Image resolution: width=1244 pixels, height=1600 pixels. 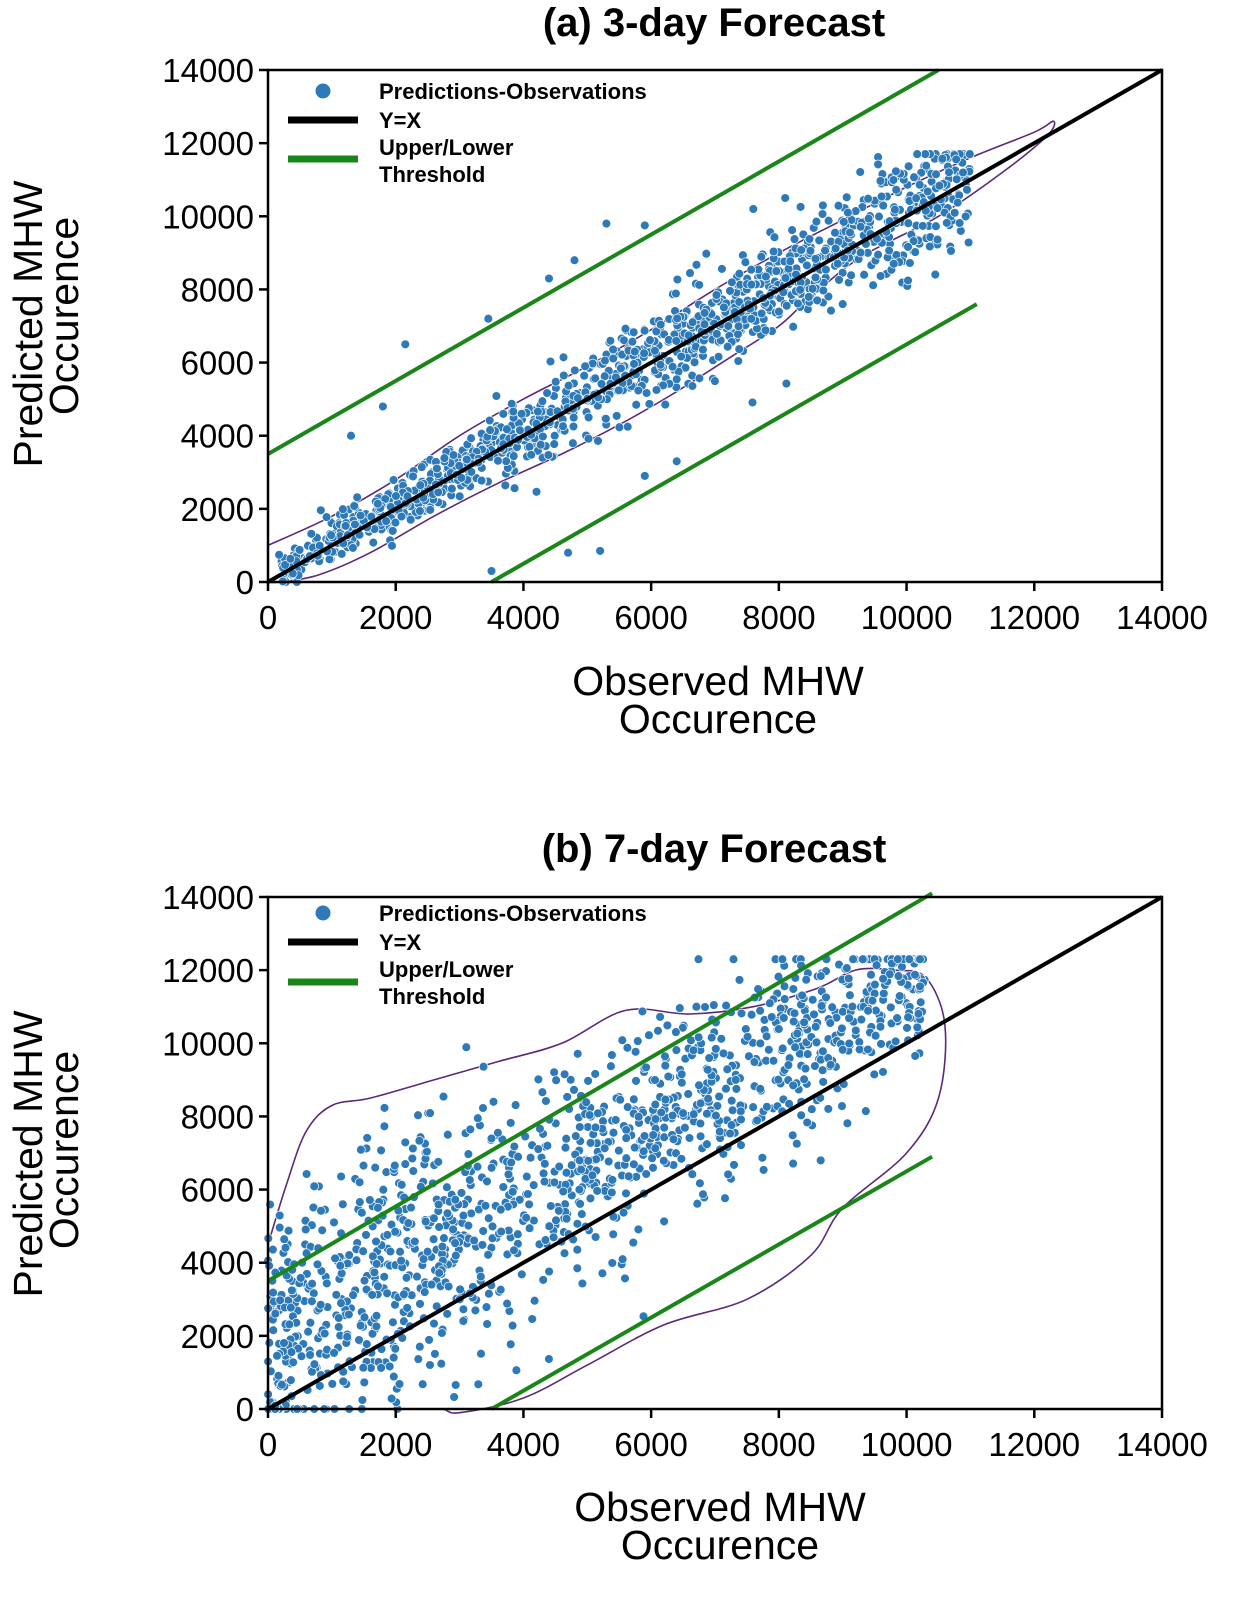 I want to click on y-tick-label: 4000, so click(x=217, y=1263).